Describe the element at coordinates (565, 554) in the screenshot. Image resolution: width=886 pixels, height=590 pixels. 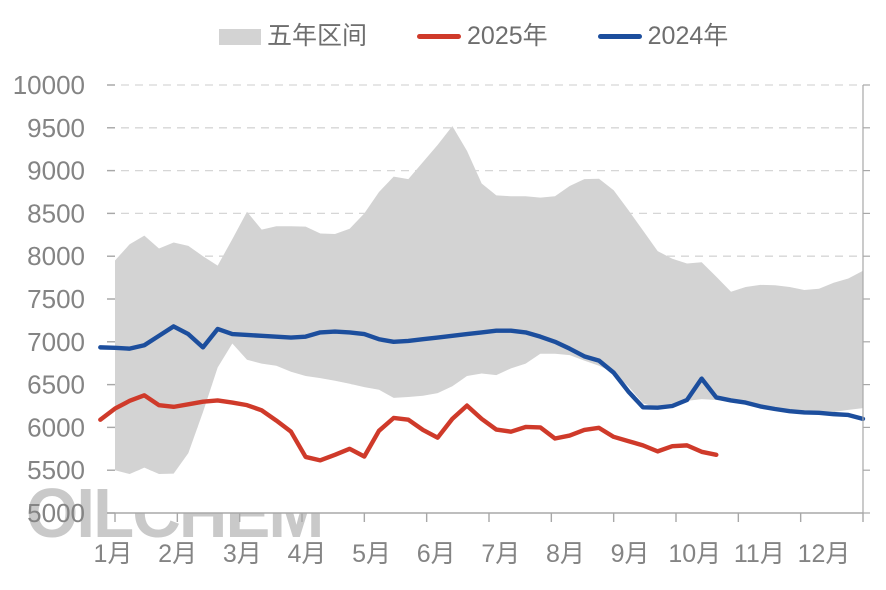
I see `x-tick-label-8: 8月` at that location.